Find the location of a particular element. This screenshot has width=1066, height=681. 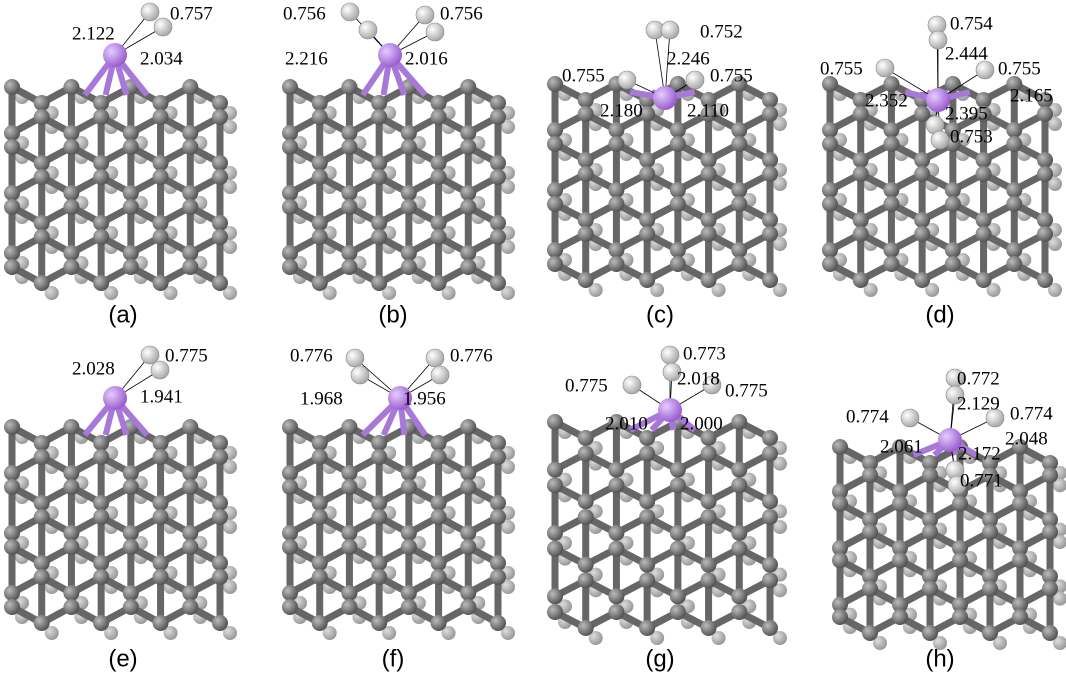

panel-label: (a) is located at coordinates (122, 314).